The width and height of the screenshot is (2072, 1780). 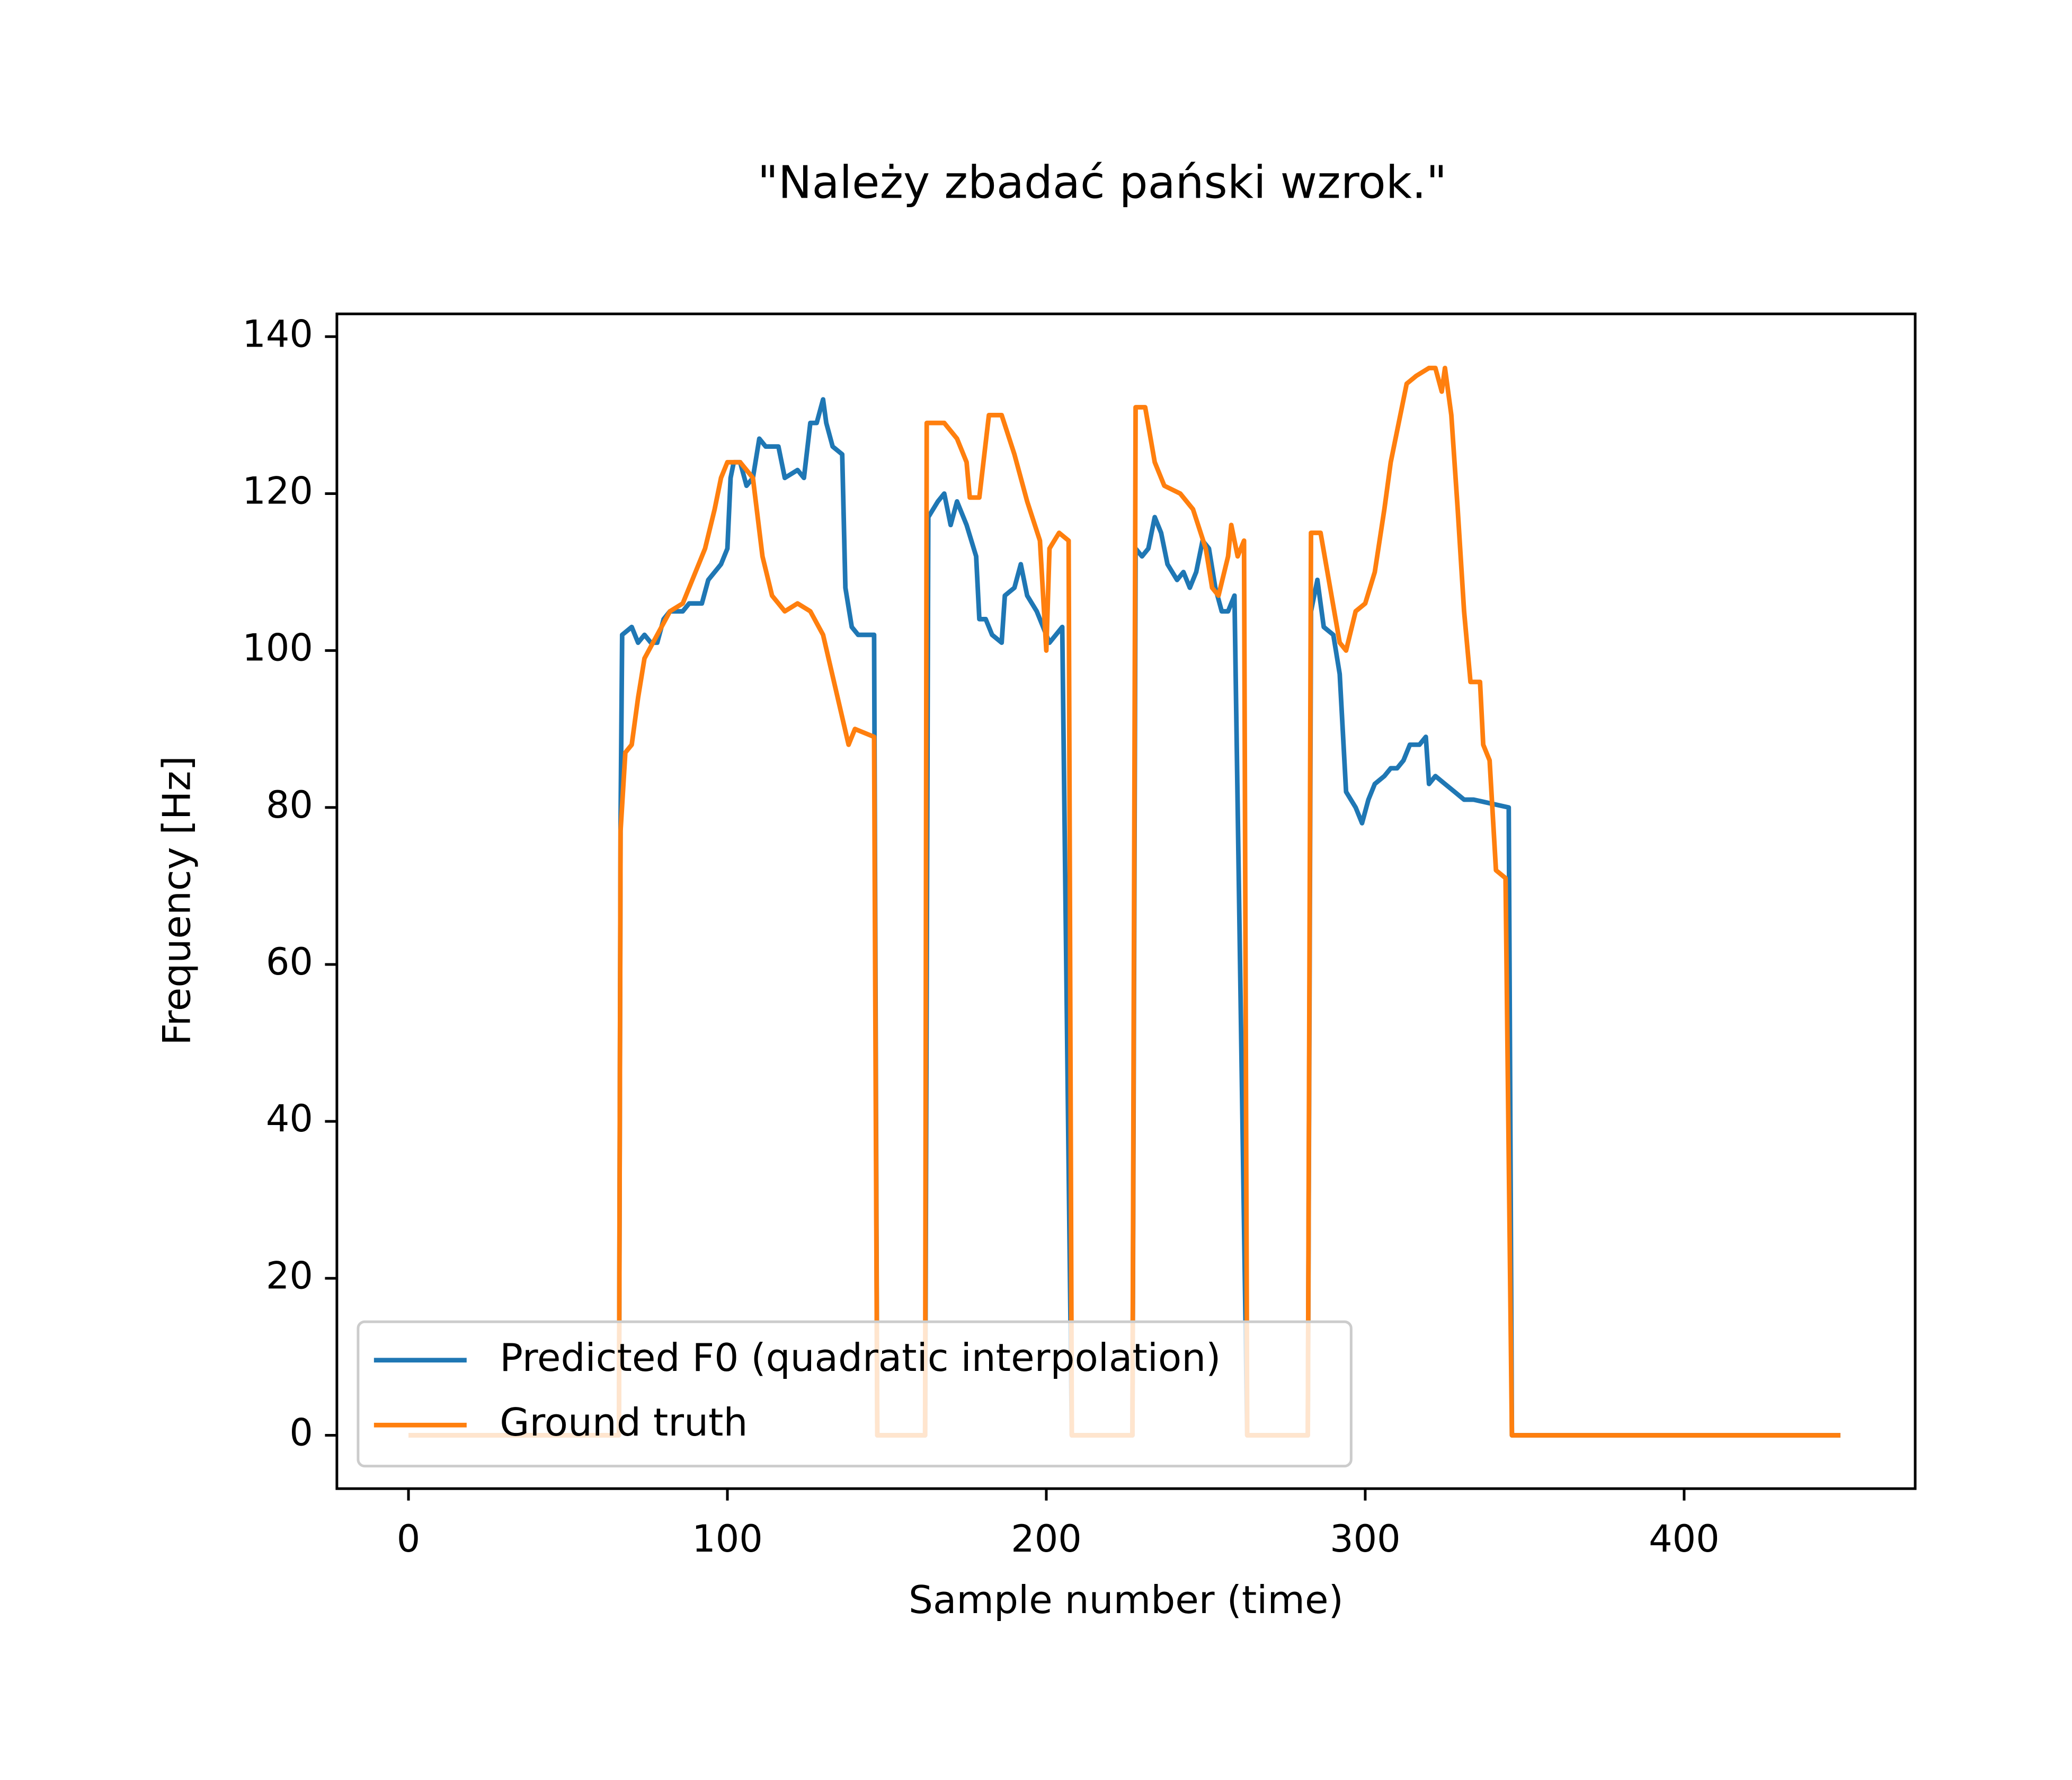 What do you see at coordinates (1126, 1600) in the screenshot?
I see `x-axis-label: Sample number (time)` at bounding box center [1126, 1600].